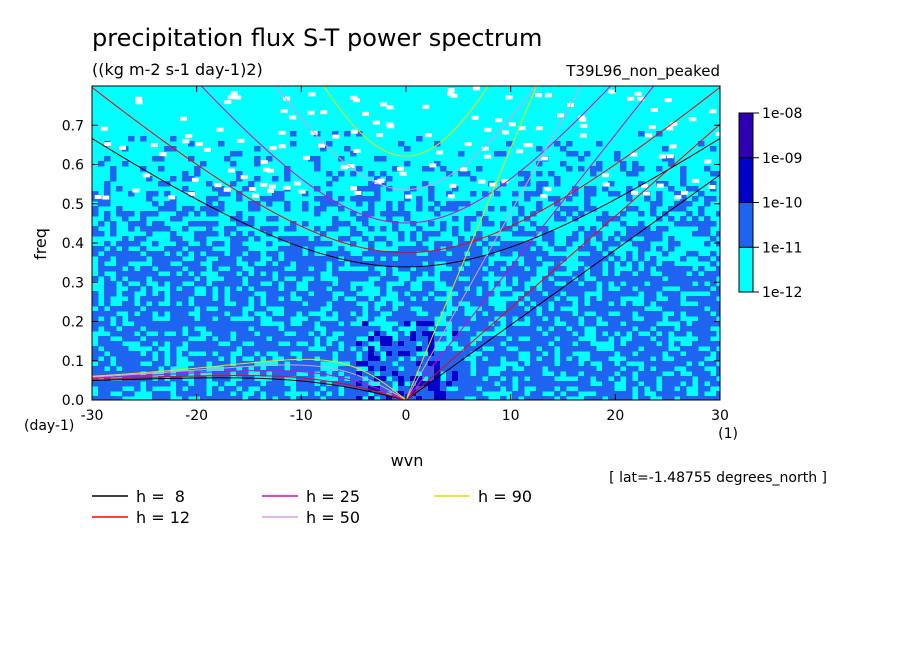 This screenshot has height=654, width=904. I want to click on y-tick-label: 0.1, so click(73, 362).